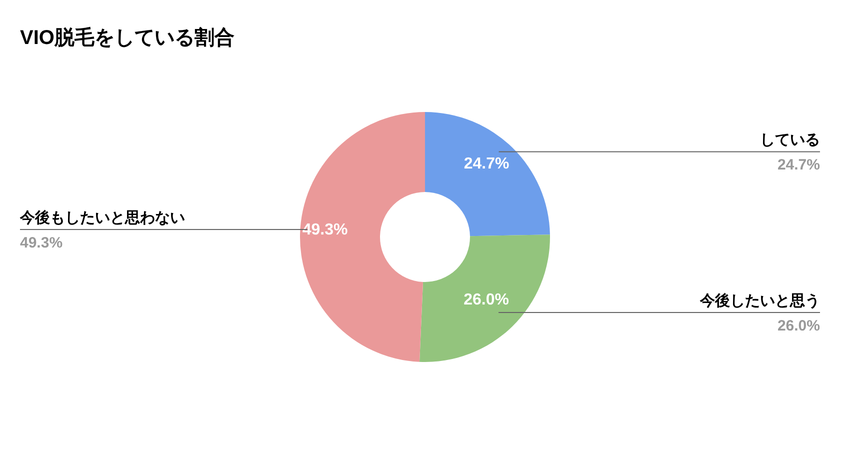 This screenshot has width=841, height=450. Describe the element at coordinates (102, 218) in the screenshot. I see `slice-label: 今後もしたいと思わない` at that location.